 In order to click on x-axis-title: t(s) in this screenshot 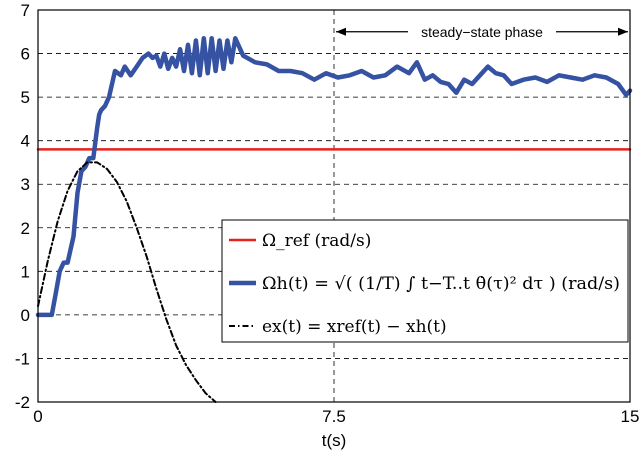, I will do `click(334, 440)`.